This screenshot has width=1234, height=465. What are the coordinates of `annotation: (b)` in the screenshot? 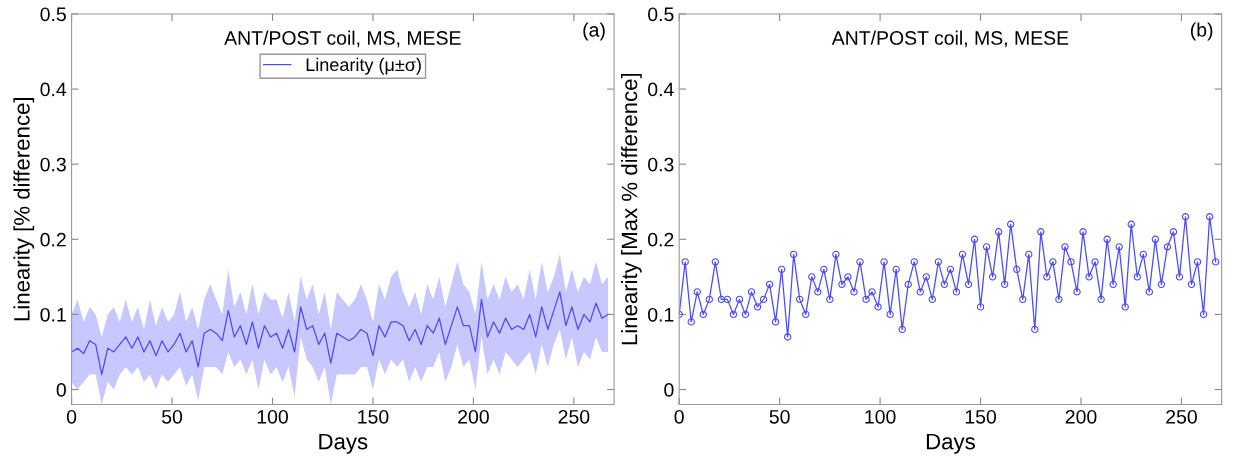 It's located at (1201, 31).